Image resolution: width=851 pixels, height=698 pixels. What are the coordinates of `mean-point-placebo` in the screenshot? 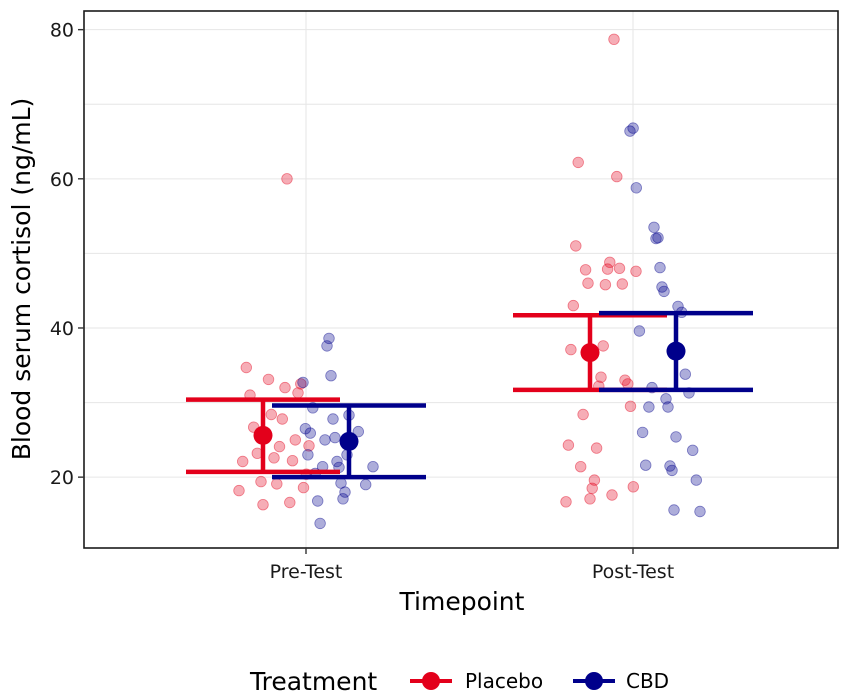 It's located at (590, 353).